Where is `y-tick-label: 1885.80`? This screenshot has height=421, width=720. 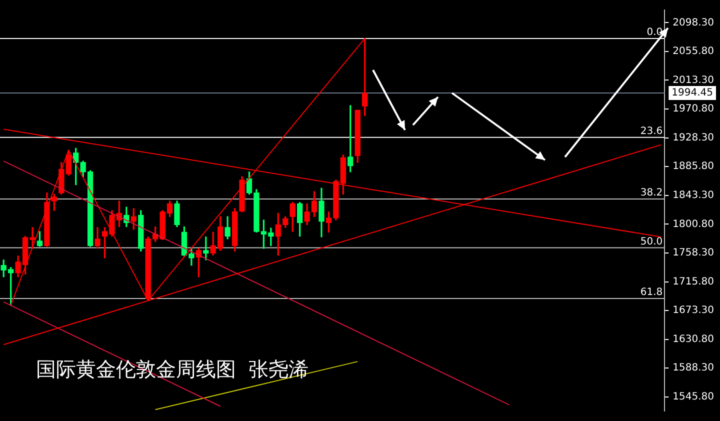 y-tick-label: 1885.80 is located at coordinates (693, 166).